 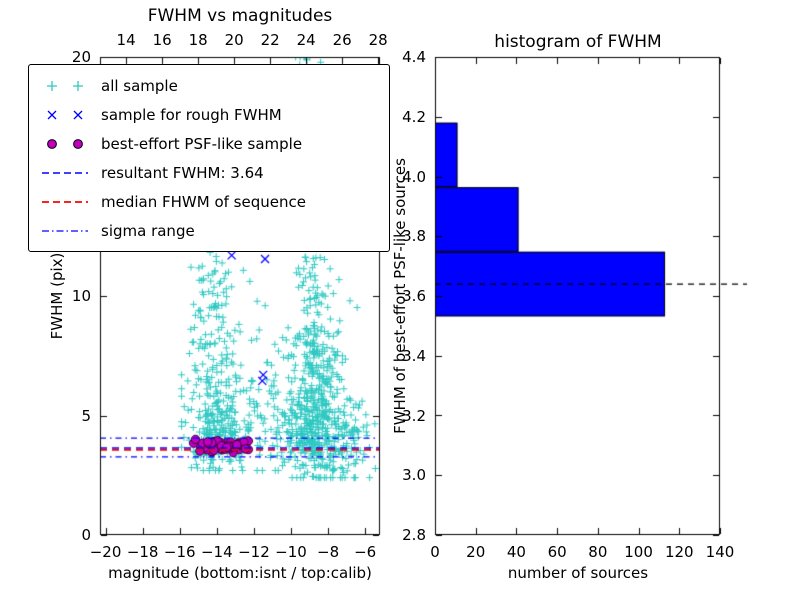 I want to click on histogram-x-tick-label: 80, so click(x=598, y=552).